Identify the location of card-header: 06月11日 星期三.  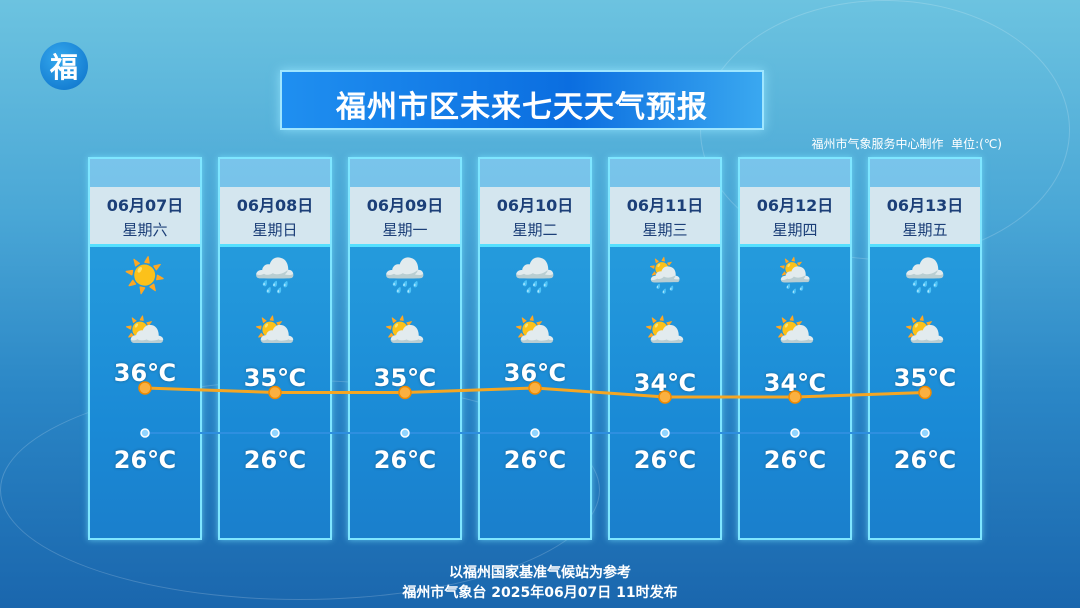
(665, 217).